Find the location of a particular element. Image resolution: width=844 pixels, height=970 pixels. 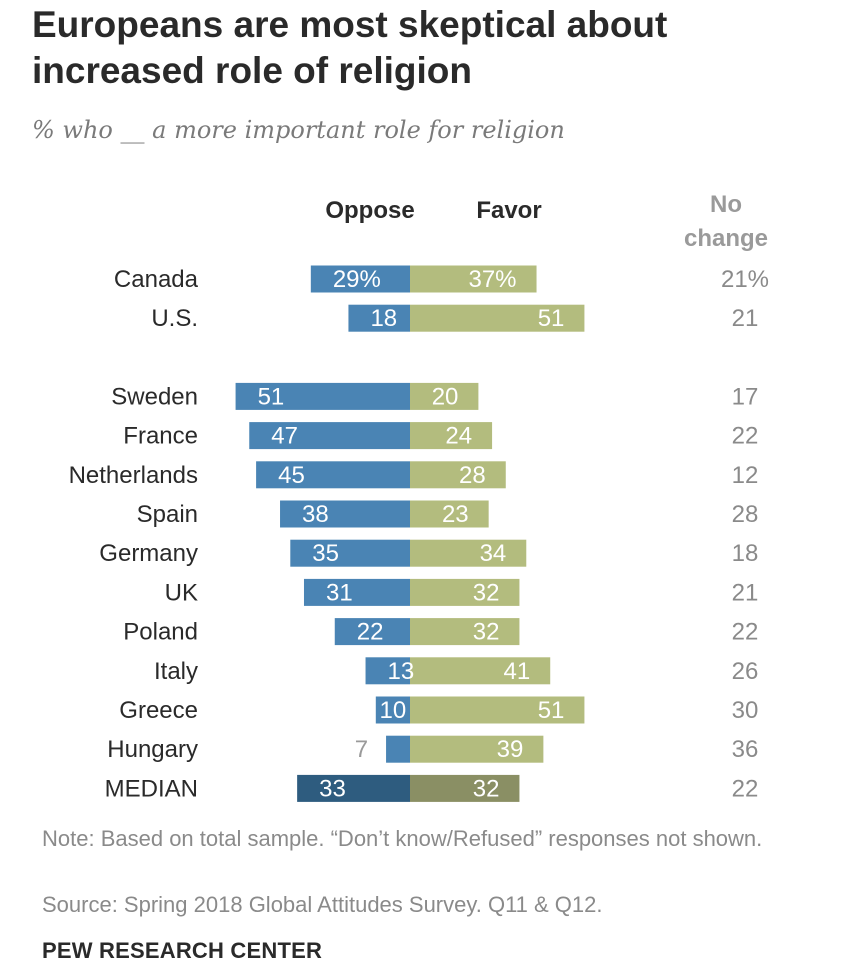

oppose-value-greece: 10 is located at coordinates (393, 710).